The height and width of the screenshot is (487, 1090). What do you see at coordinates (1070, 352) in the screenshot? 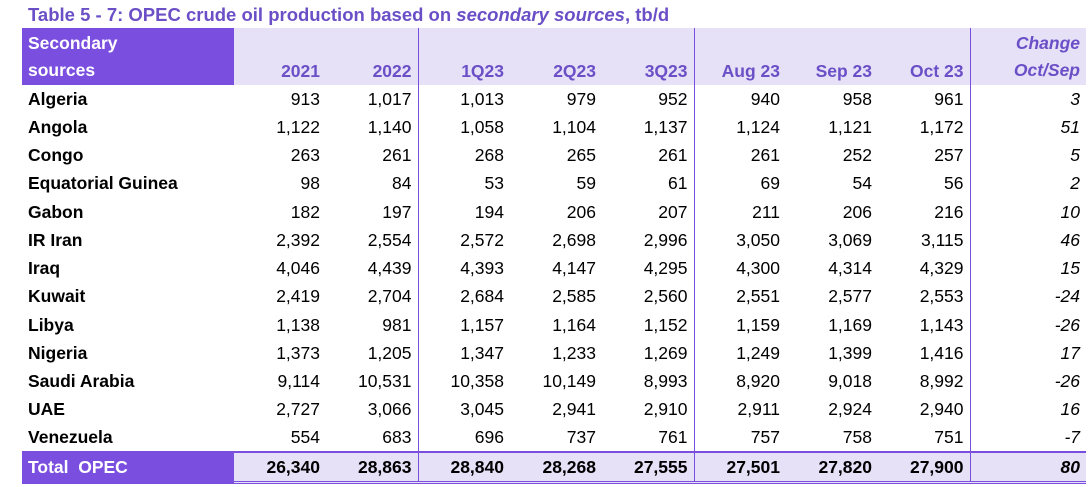
I see `change-cell: 17` at bounding box center [1070, 352].